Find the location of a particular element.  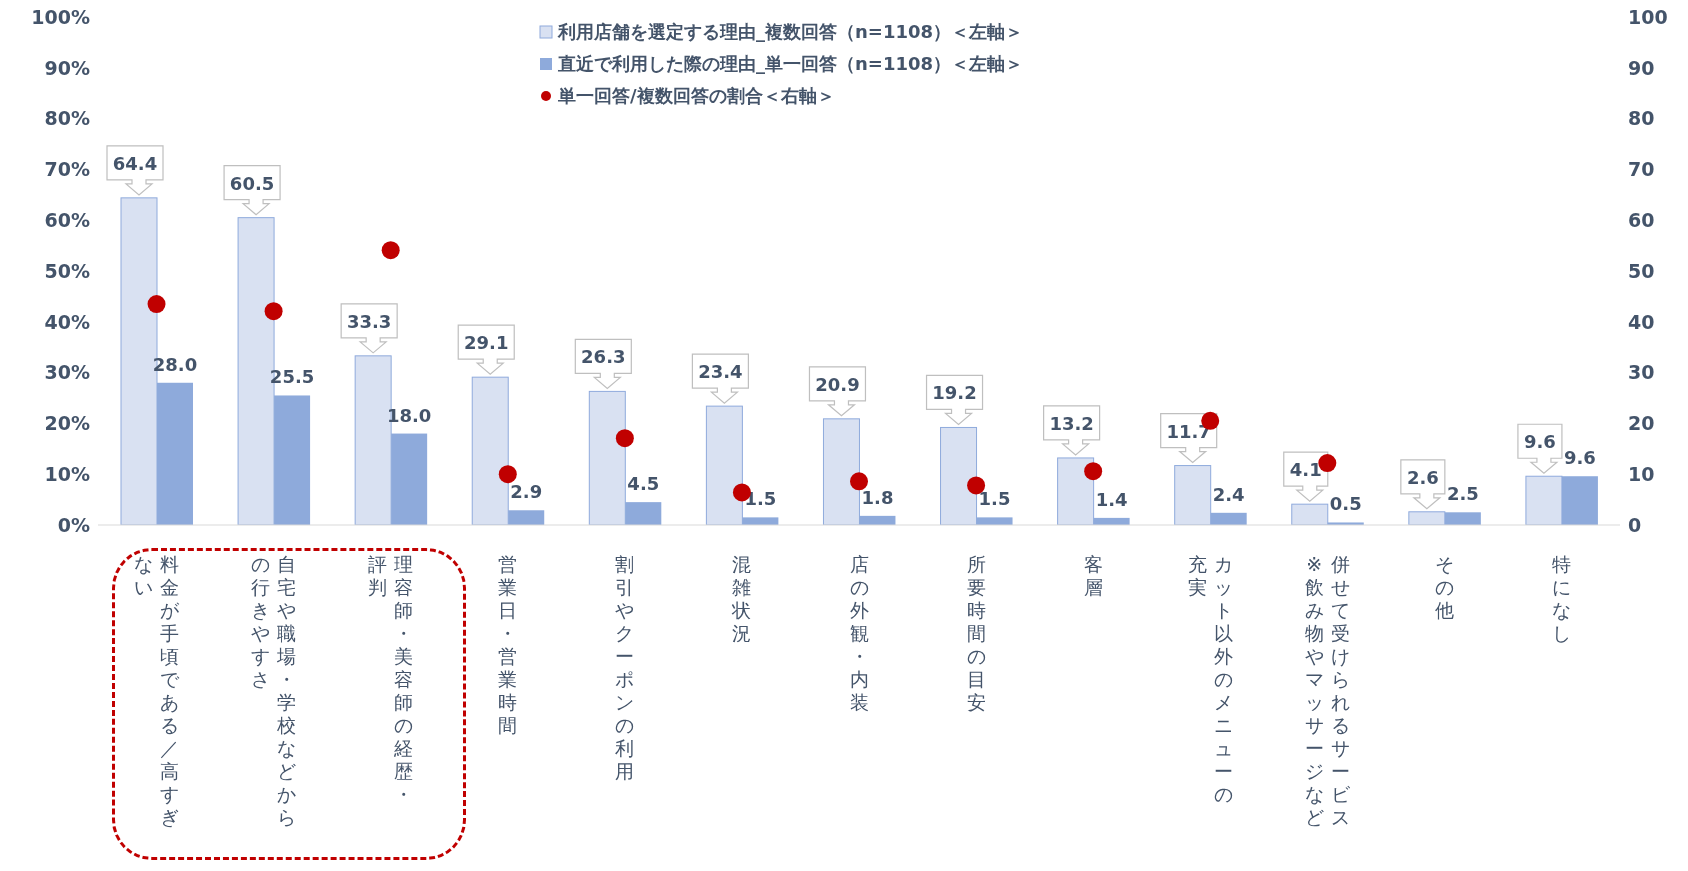

data-label: 19.2 is located at coordinates (954, 393).